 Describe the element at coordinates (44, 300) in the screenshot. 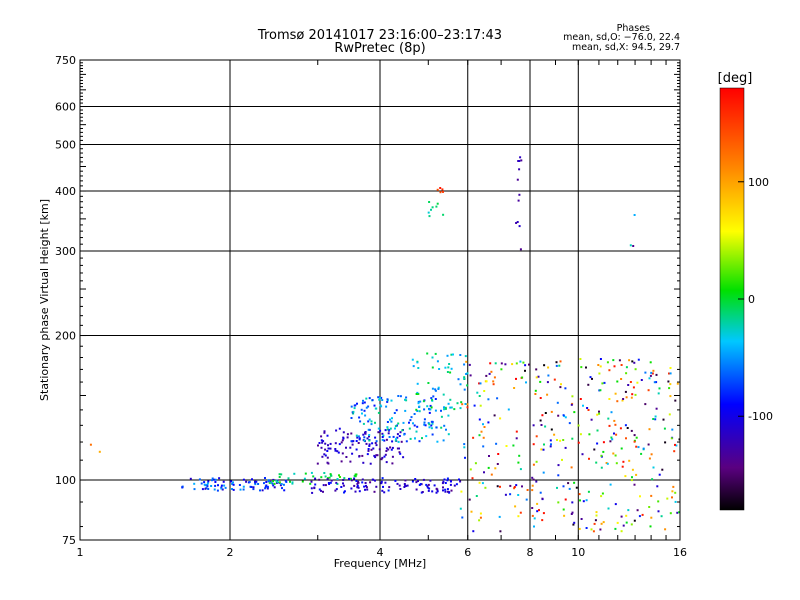

I see `y-axis-label: Stationary phase Virtual Height [km]` at that location.